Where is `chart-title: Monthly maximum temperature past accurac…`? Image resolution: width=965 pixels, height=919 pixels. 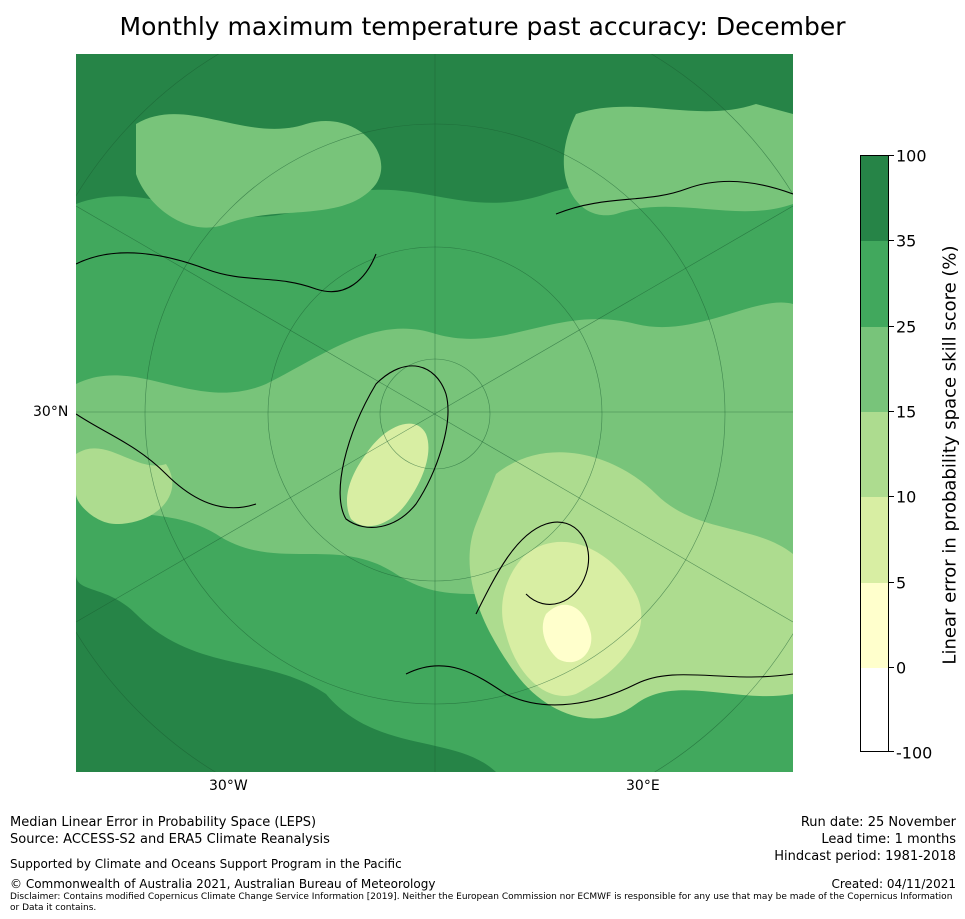 chart-title: Monthly maximum temperature past accurac… is located at coordinates (482, 26).